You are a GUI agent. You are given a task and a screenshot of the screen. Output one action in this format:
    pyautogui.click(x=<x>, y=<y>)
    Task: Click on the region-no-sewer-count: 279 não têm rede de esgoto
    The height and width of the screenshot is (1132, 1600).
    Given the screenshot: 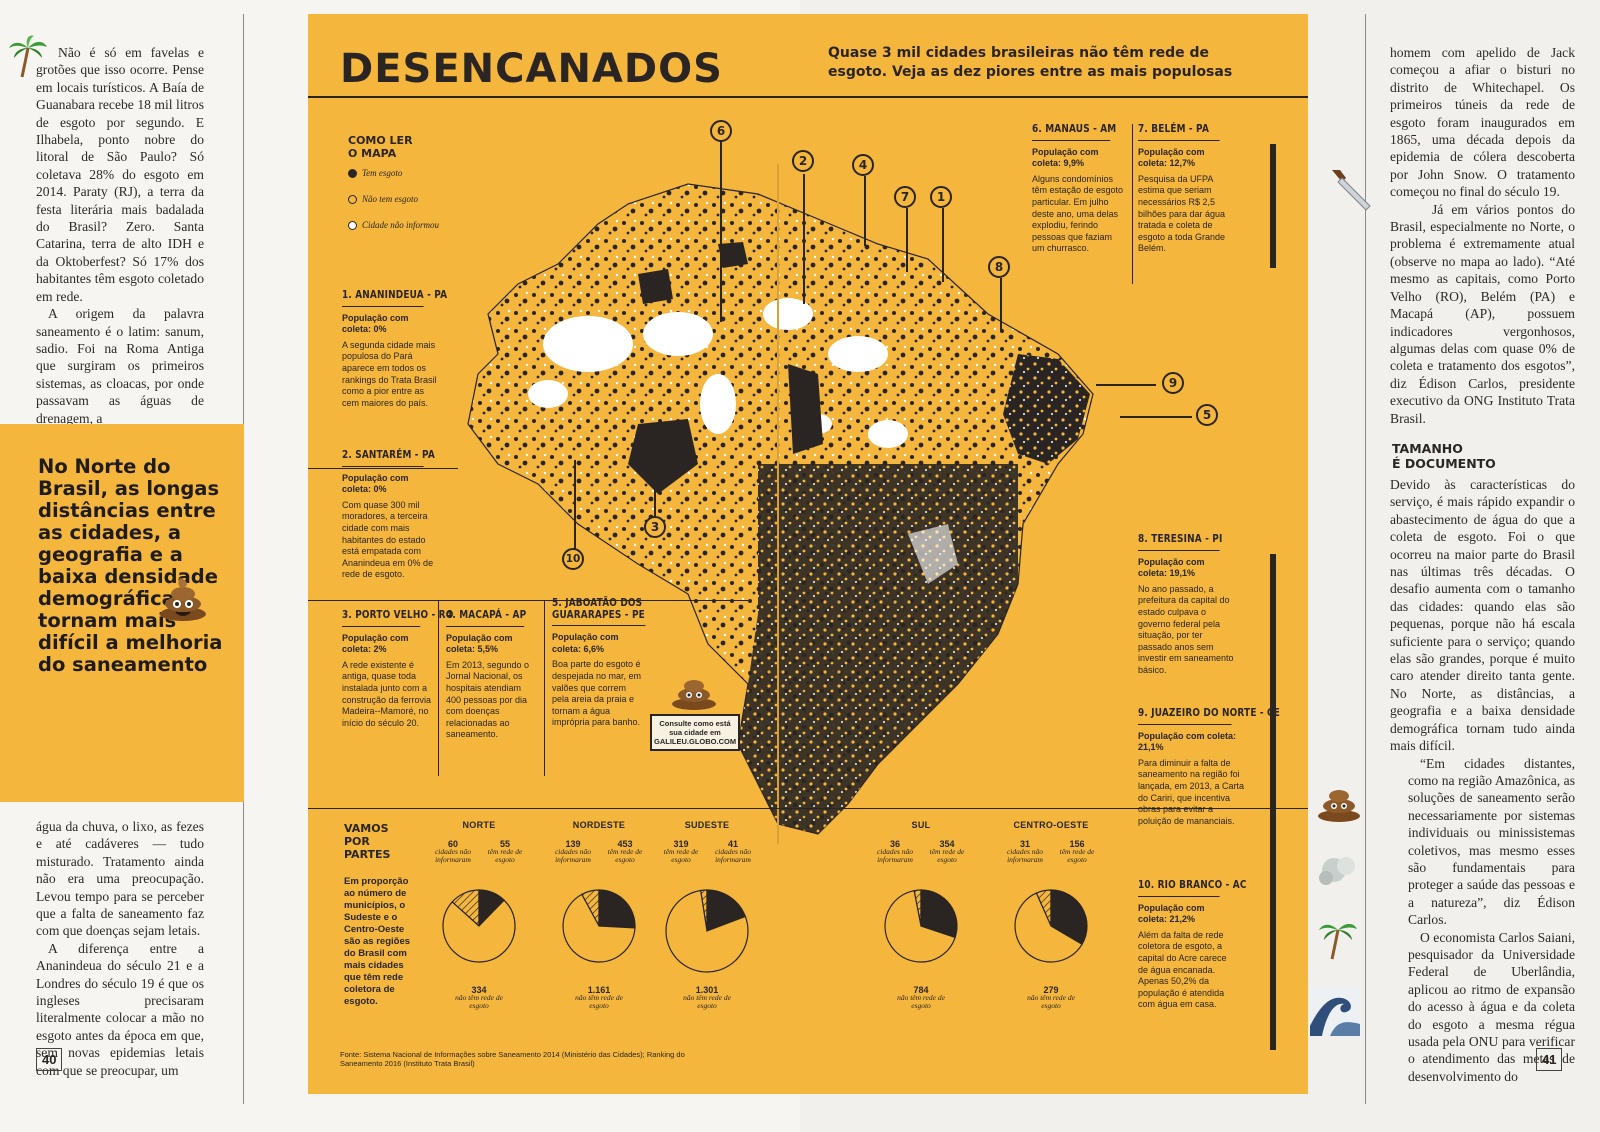 What is the action you would take?
    pyautogui.click(x=1051, y=998)
    